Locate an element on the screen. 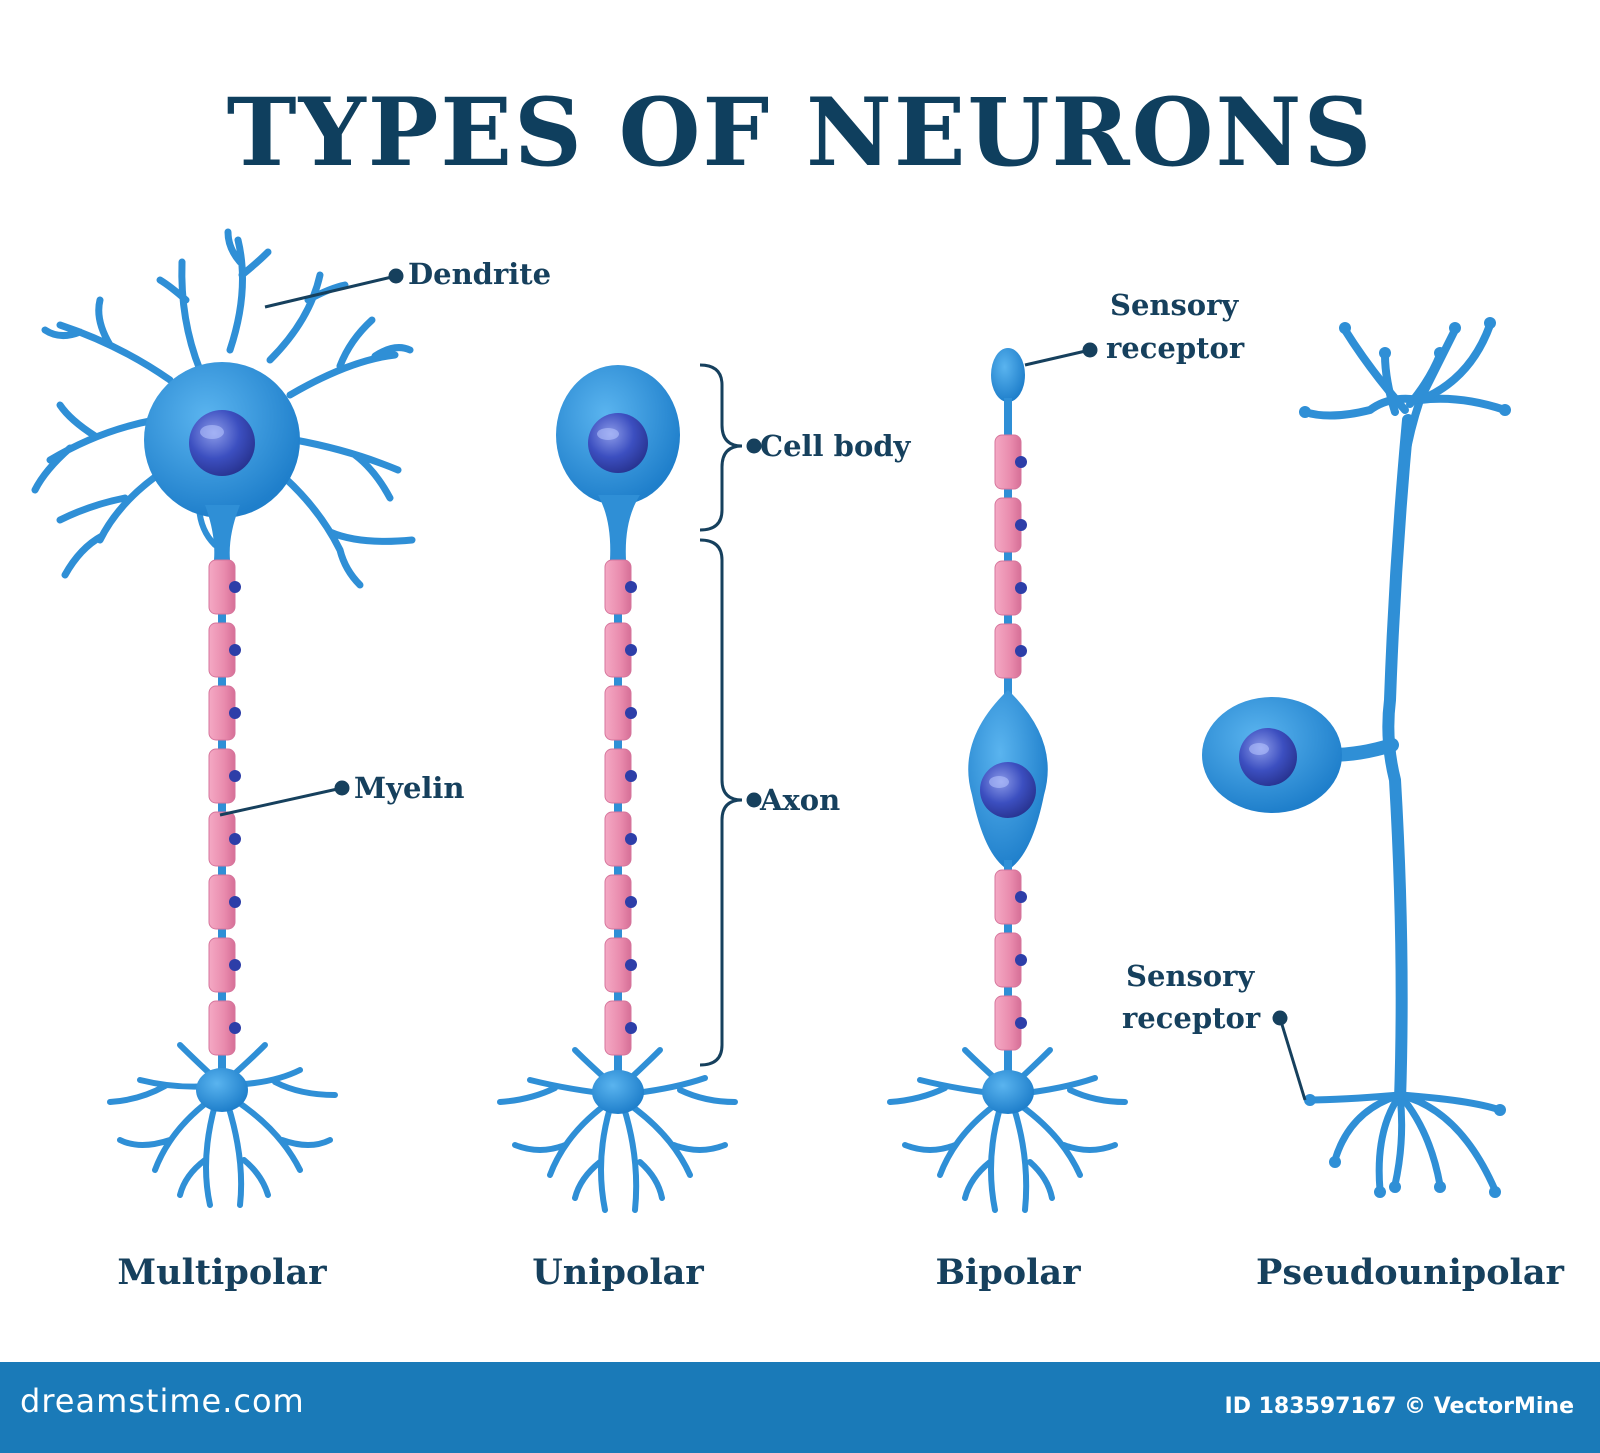  dendrite-label: Dendrite is located at coordinates (480, 274).